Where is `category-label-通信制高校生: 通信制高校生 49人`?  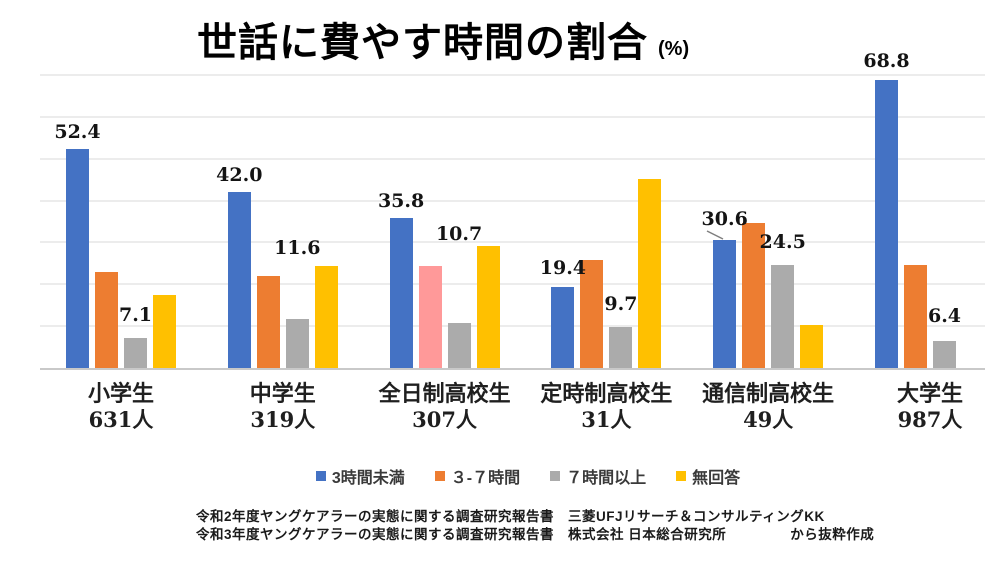
category-label-通信制高校生: 通信制高校生 49人 is located at coordinates (768, 407).